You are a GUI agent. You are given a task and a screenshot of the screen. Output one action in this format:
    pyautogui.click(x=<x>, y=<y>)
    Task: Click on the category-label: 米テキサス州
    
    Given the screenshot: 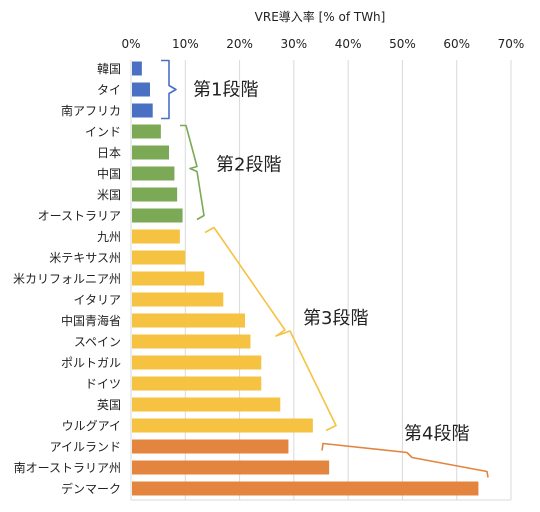 What is the action you would take?
    pyautogui.click(x=85, y=258)
    